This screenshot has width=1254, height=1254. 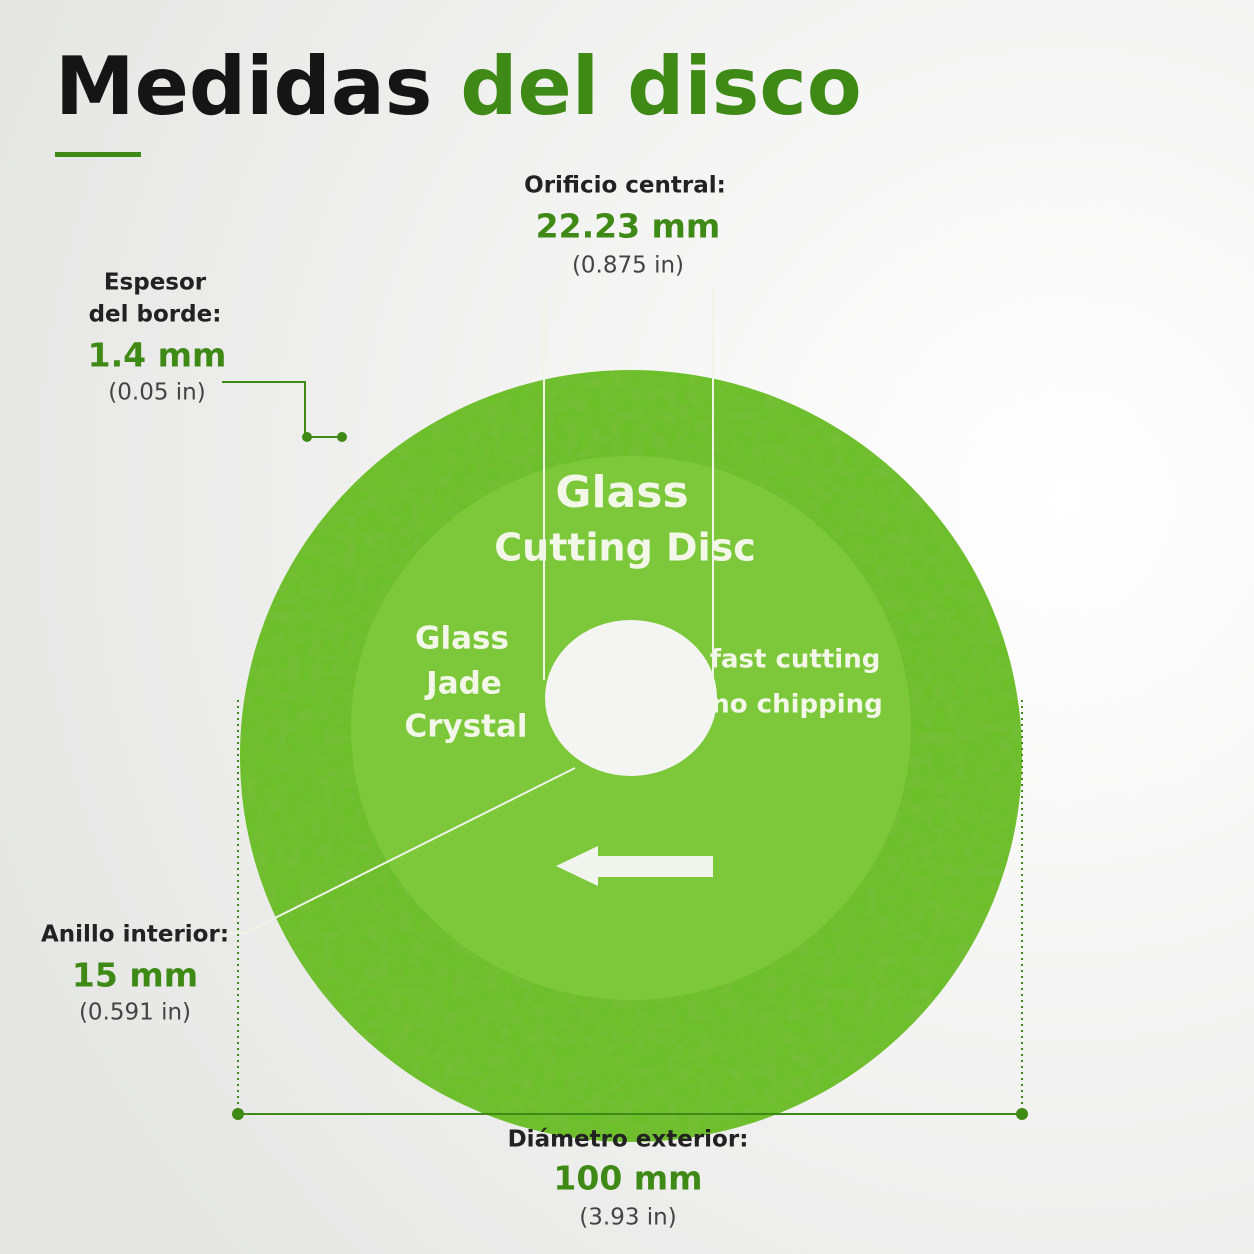 What do you see at coordinates (795, 660) in the screenshot?
I see `disc-feature: fast cutting` at bounding box center [795, 660].